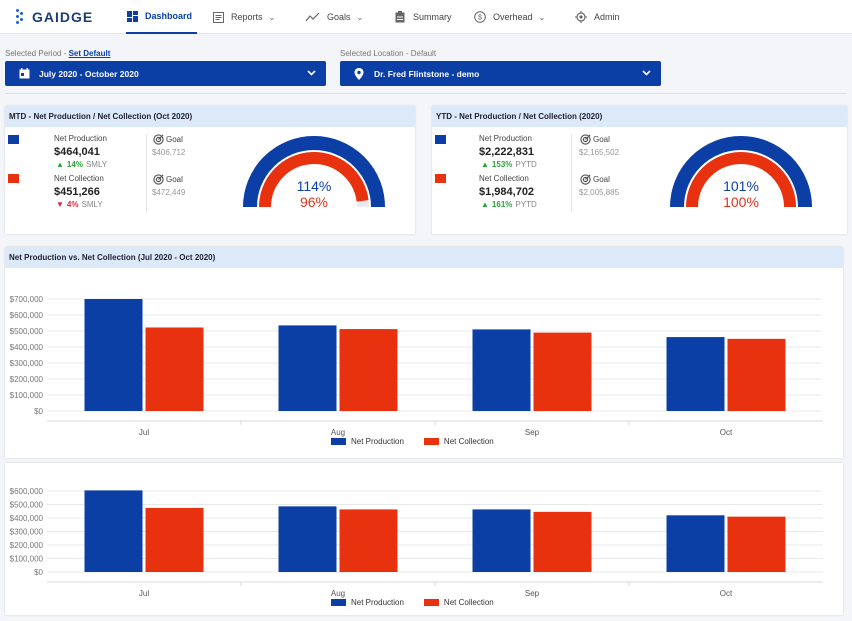 This screenshot has height=621, width=852. Describe the element at coordinates (161, 17) in the screenshot. I see `nav-dashboard: Dashboard` at that location.